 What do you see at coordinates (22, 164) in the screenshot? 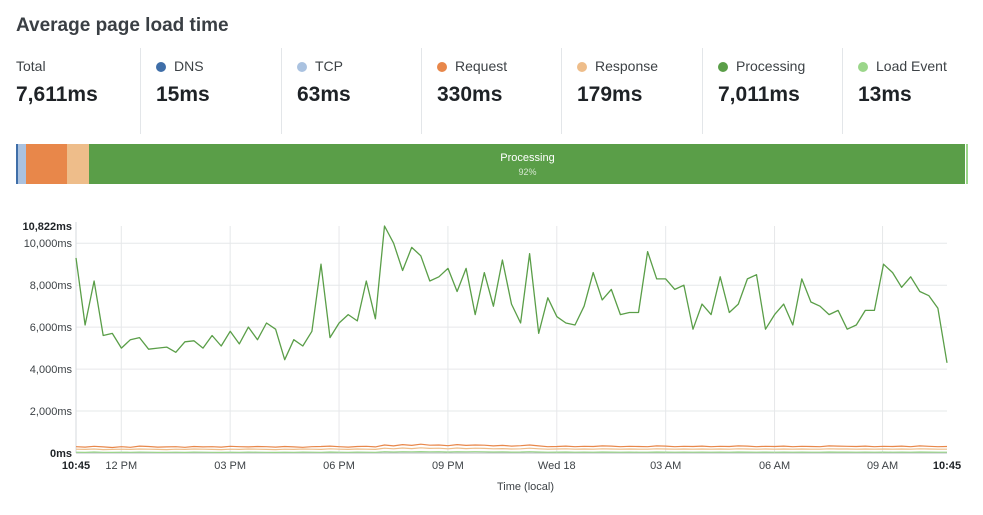
I see `bar-segment-tcp` at bounding box center [22, 164].